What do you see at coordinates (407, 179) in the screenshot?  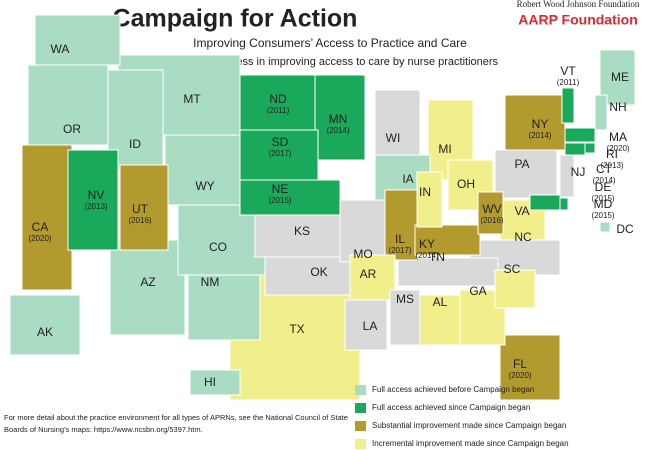 I see `state-label: IA` at bounding box center [407, 179].